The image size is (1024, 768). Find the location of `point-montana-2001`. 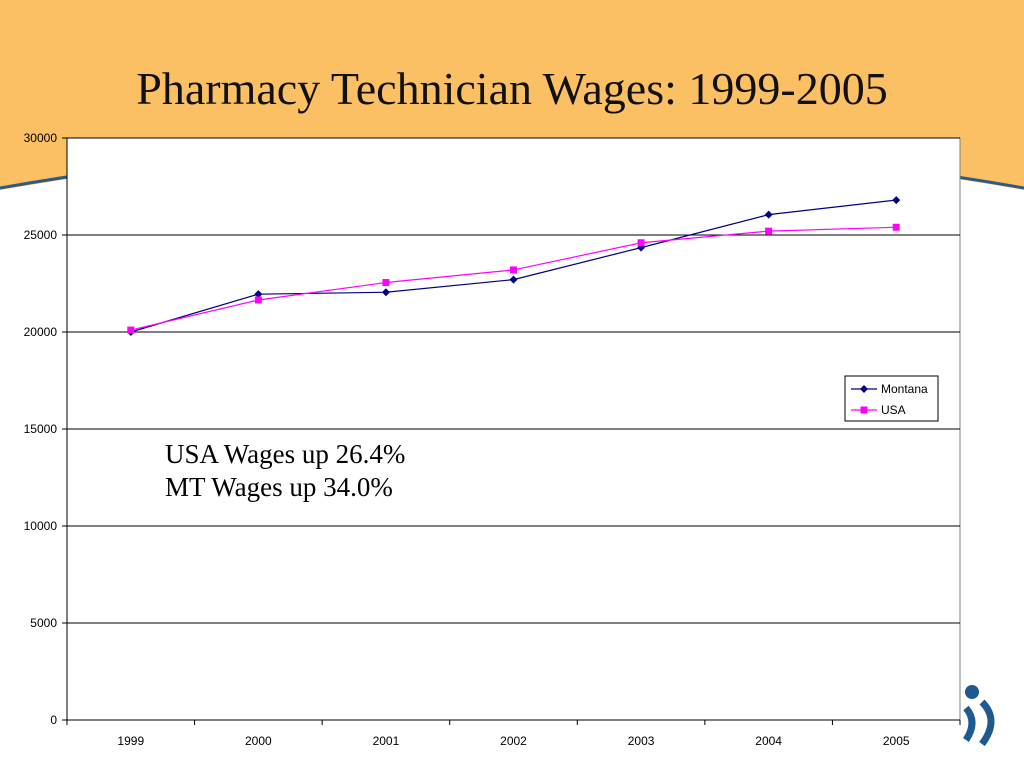

point-montana-2001 is located at coordinates (385, 292).